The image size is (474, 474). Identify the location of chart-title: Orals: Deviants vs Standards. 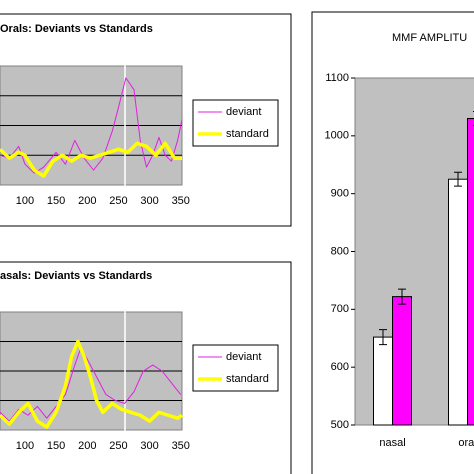
(76, 29).